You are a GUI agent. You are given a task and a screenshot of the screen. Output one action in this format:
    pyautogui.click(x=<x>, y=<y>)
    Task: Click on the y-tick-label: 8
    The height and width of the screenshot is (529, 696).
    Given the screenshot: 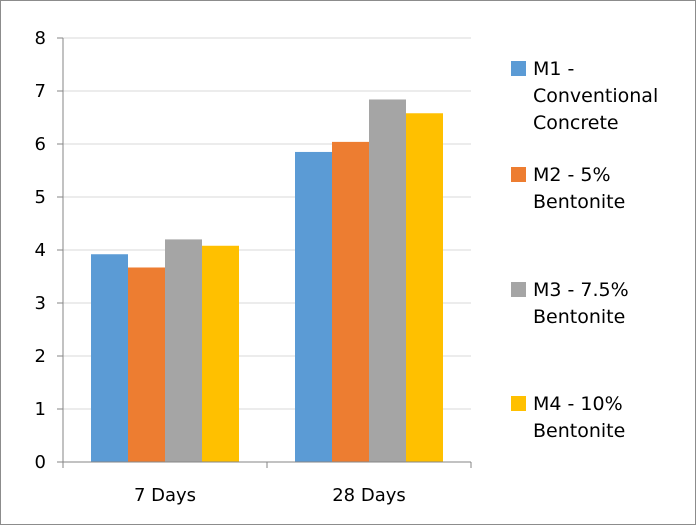 What is the action you would take?
    pyautogui.click(x=40, y=38)
    